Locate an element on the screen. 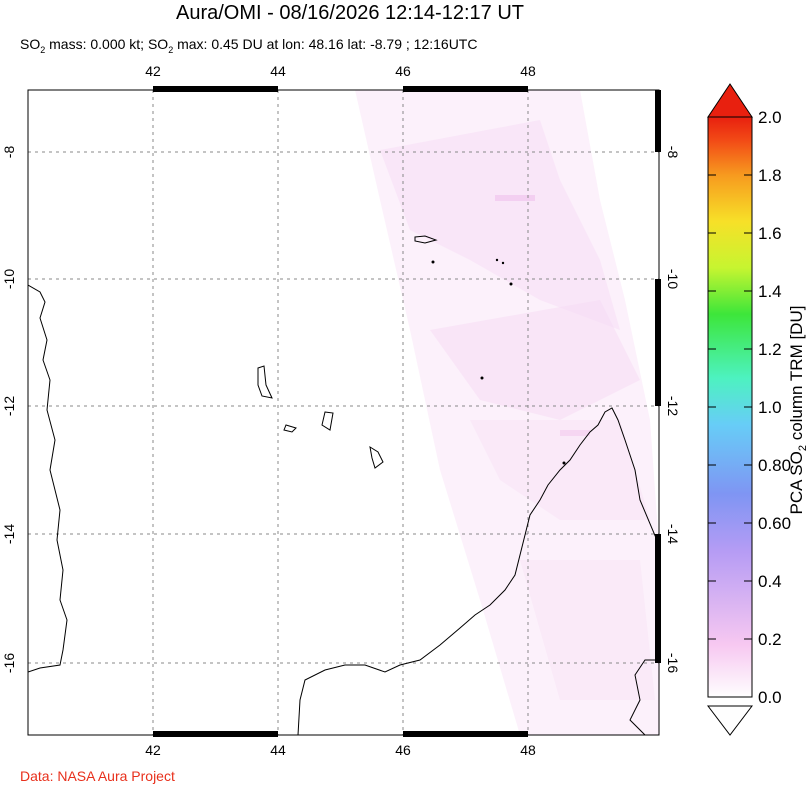 This screenshot has height=800, width=807. lon-tick-bottom: 42 is located at coordinates (153, 750).